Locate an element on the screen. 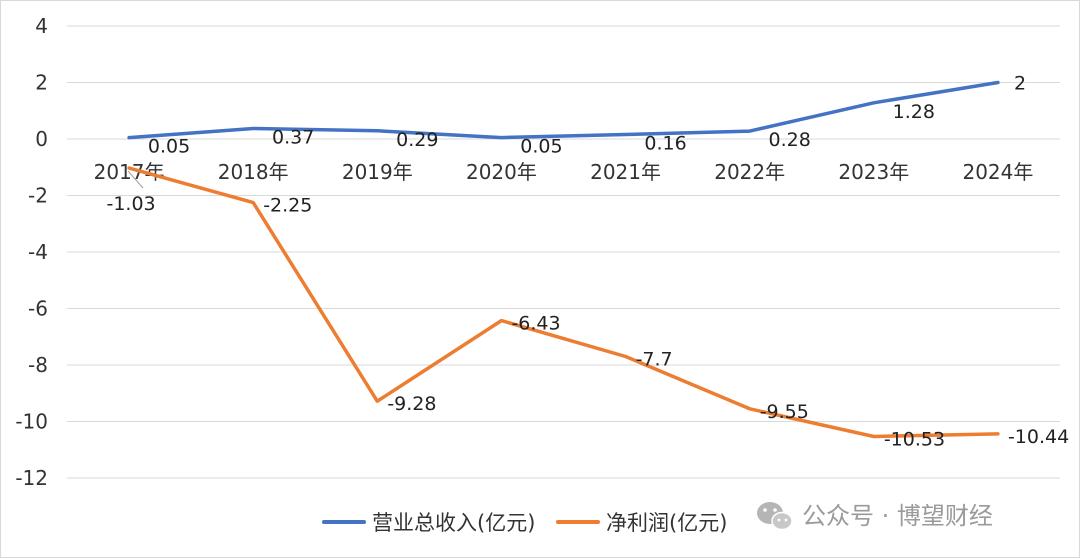  data-label: 1.28 is located at coordinates (914, 112).